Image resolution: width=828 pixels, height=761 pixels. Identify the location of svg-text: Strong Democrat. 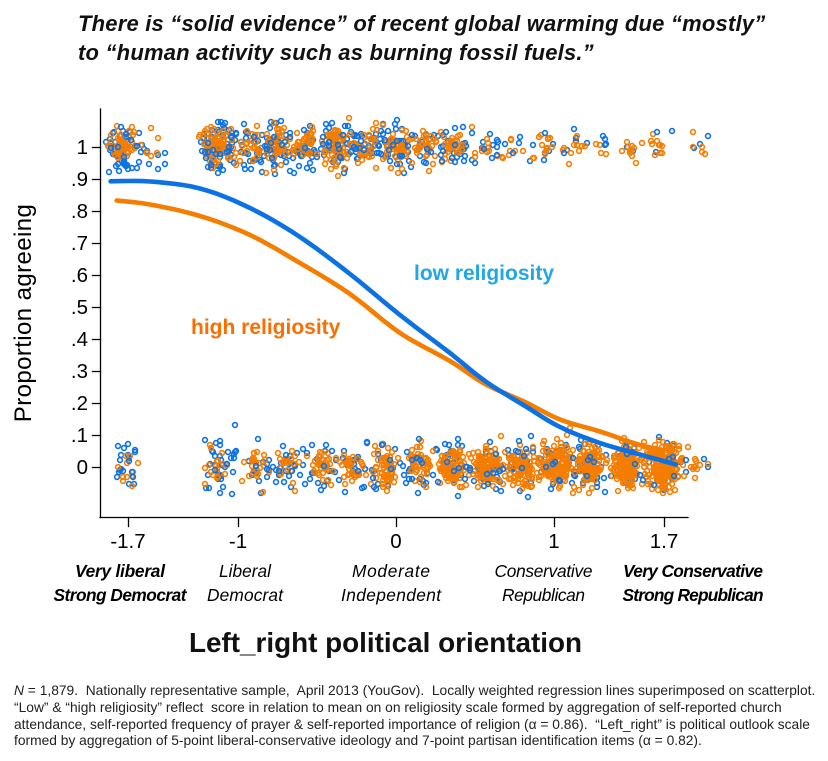
(121, 595).